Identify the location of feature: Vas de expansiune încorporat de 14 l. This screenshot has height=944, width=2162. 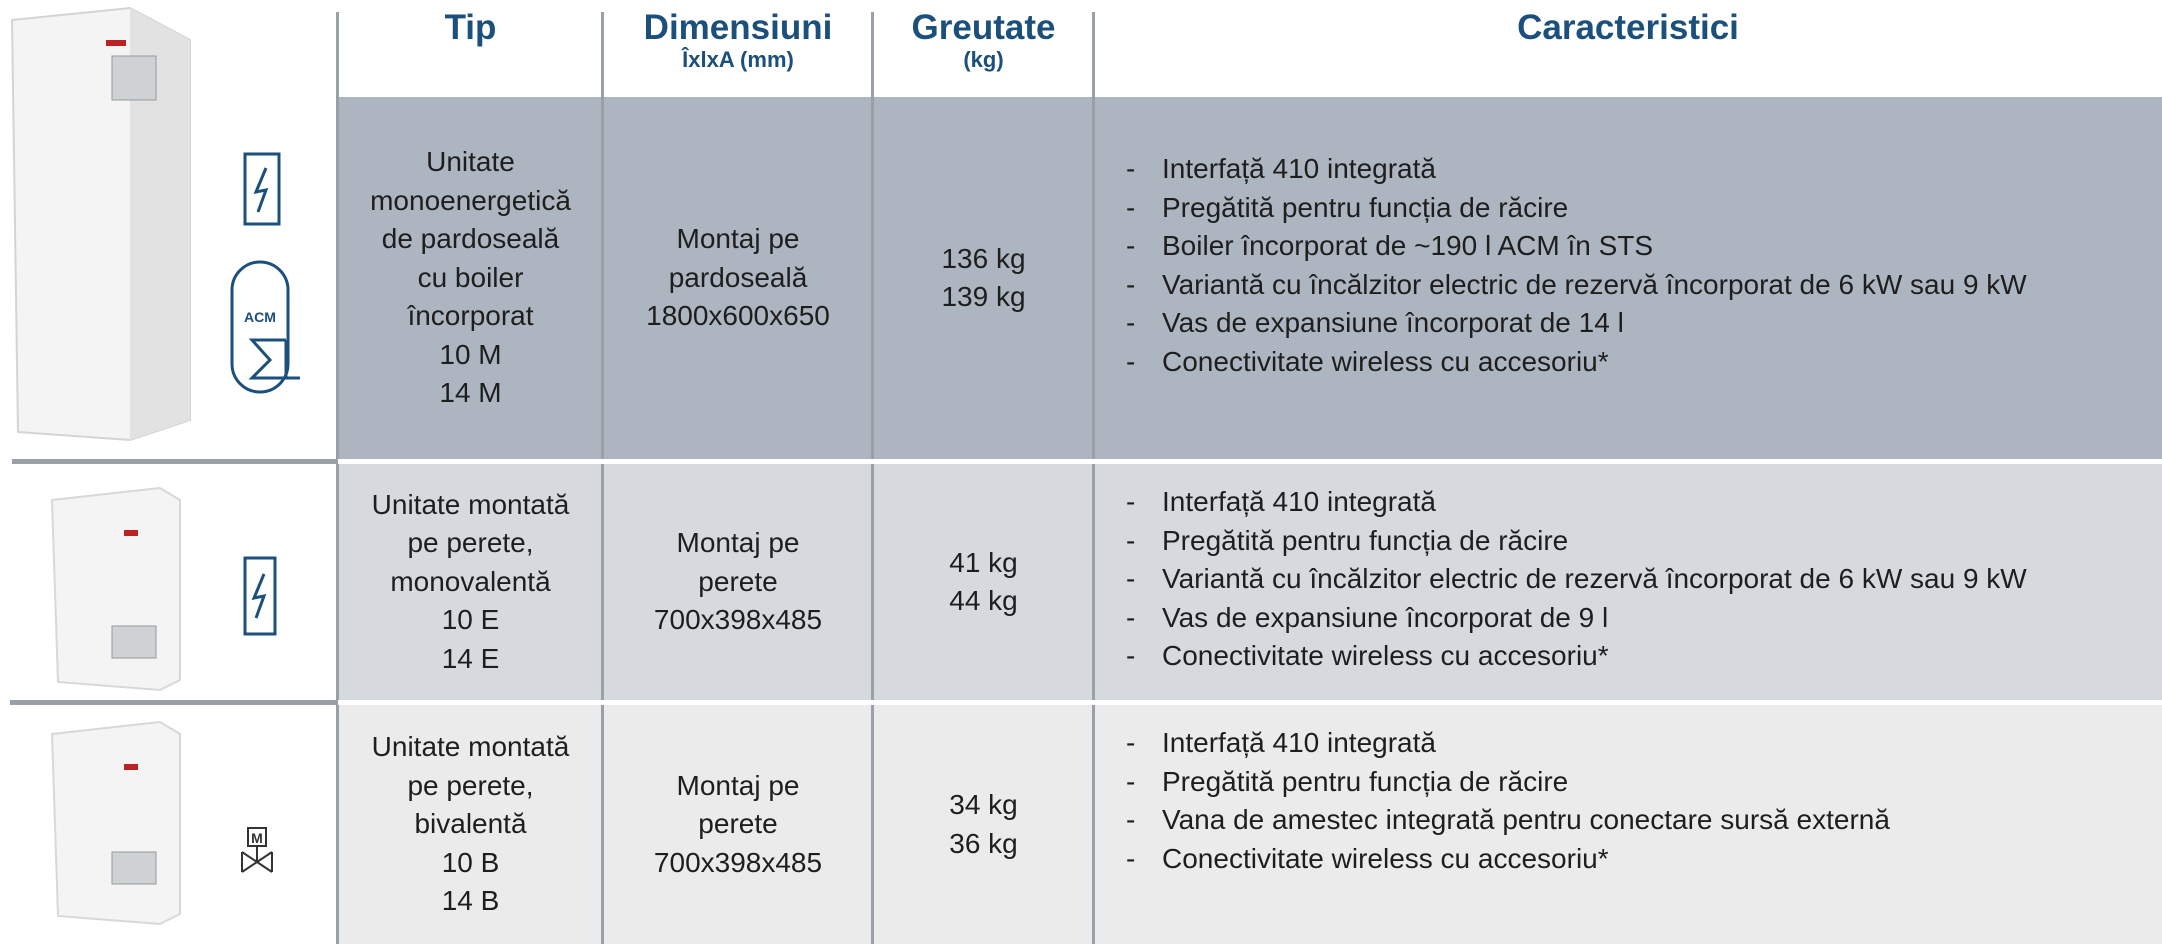
(1374, 323).